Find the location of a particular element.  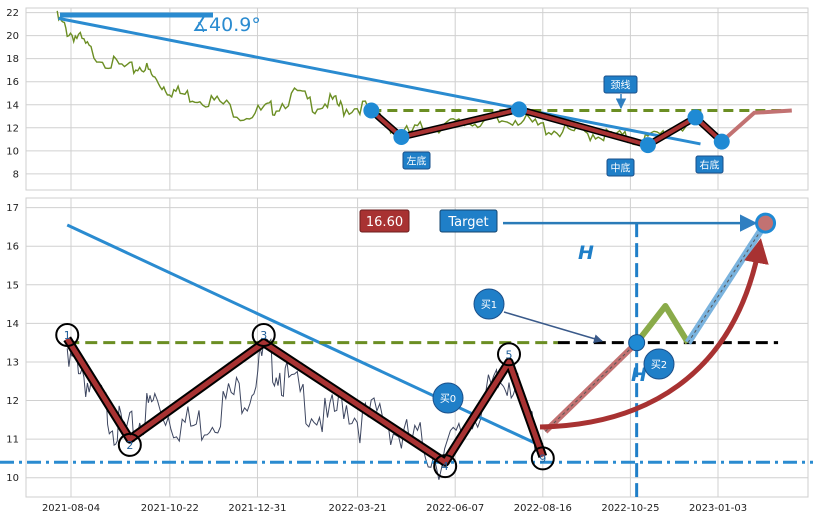

right-trough-label: 右底 is located at coordinates (710, 165).